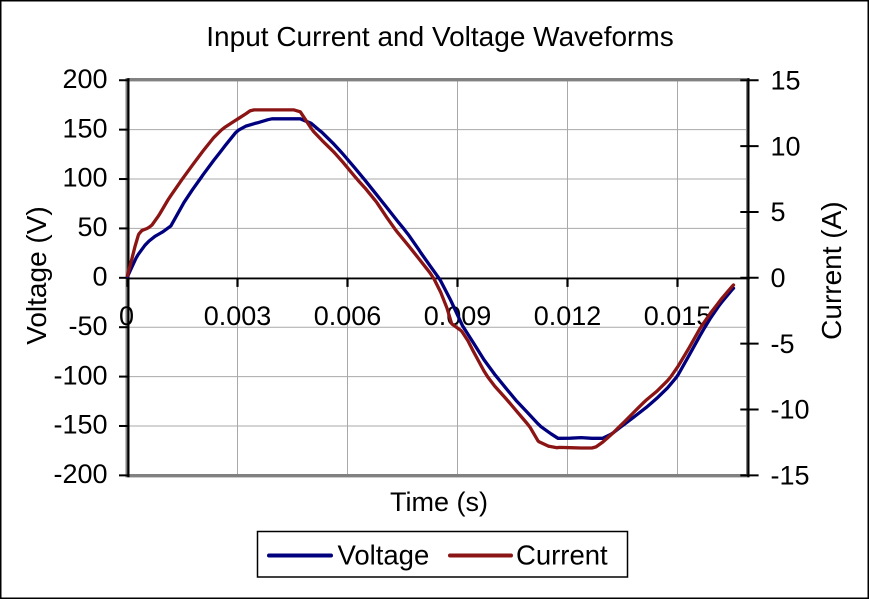 This screenshot has width=869, height=599. What do you see at coordinates (786, 146) in the screenshot?
I see `svg-text: 10` at bounding box center [786, 146].